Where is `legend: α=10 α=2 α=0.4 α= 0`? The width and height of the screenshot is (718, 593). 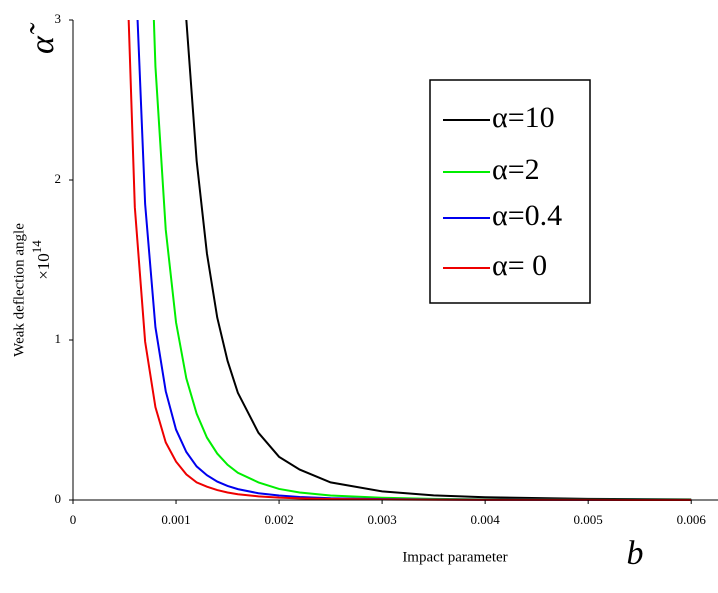
legend: α=10 α=2 α=0.4 α= 0 is located at coordinates (502, 191).